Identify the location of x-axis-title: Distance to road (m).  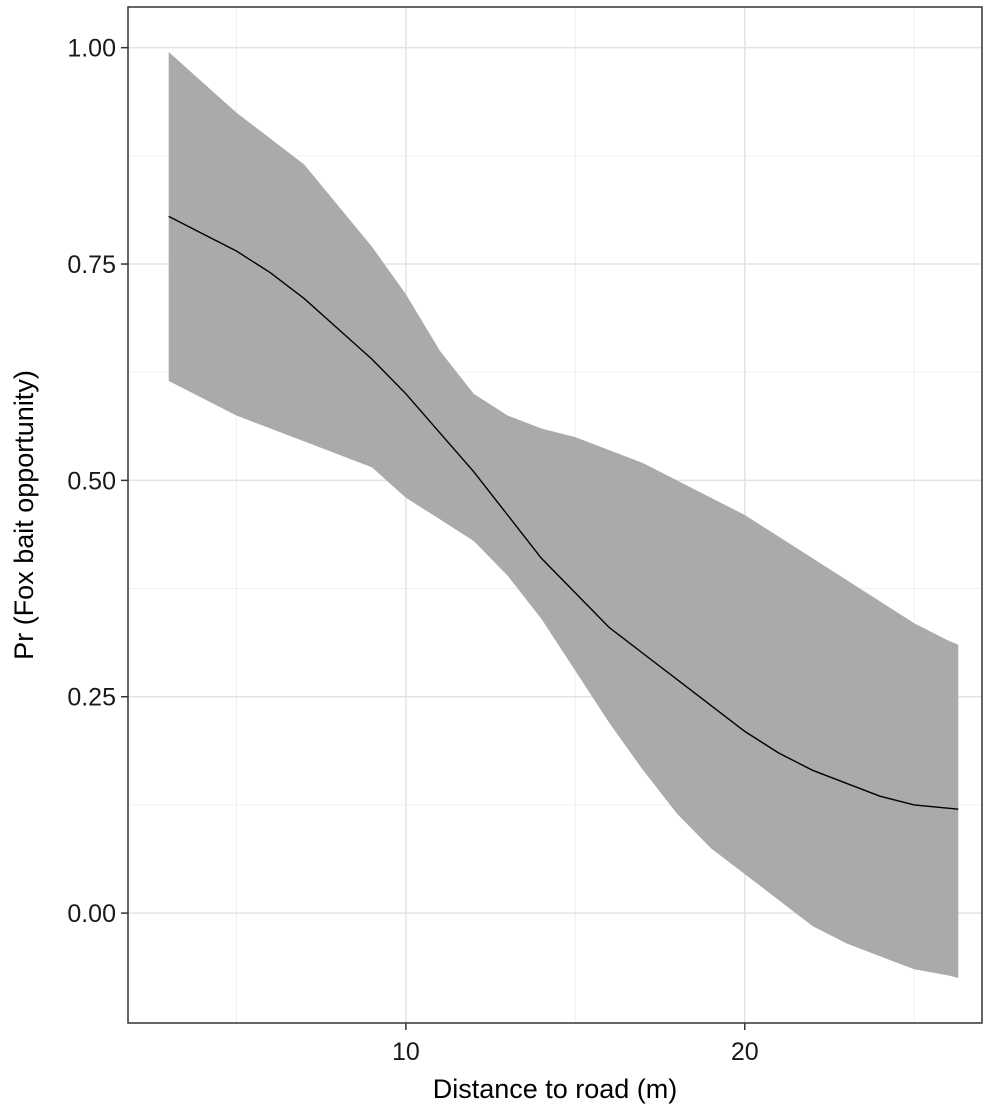
(555, 1089).